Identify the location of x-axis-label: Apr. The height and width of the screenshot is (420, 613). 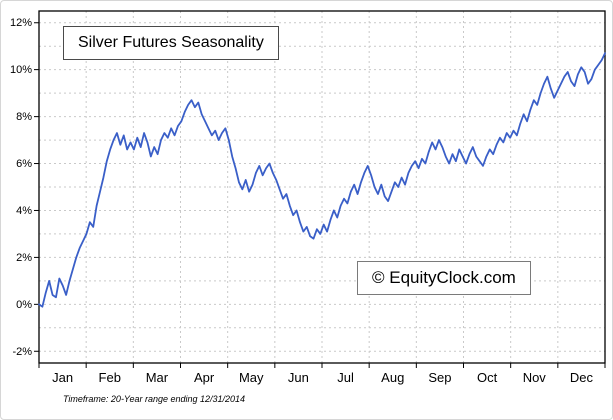
(204, 377).